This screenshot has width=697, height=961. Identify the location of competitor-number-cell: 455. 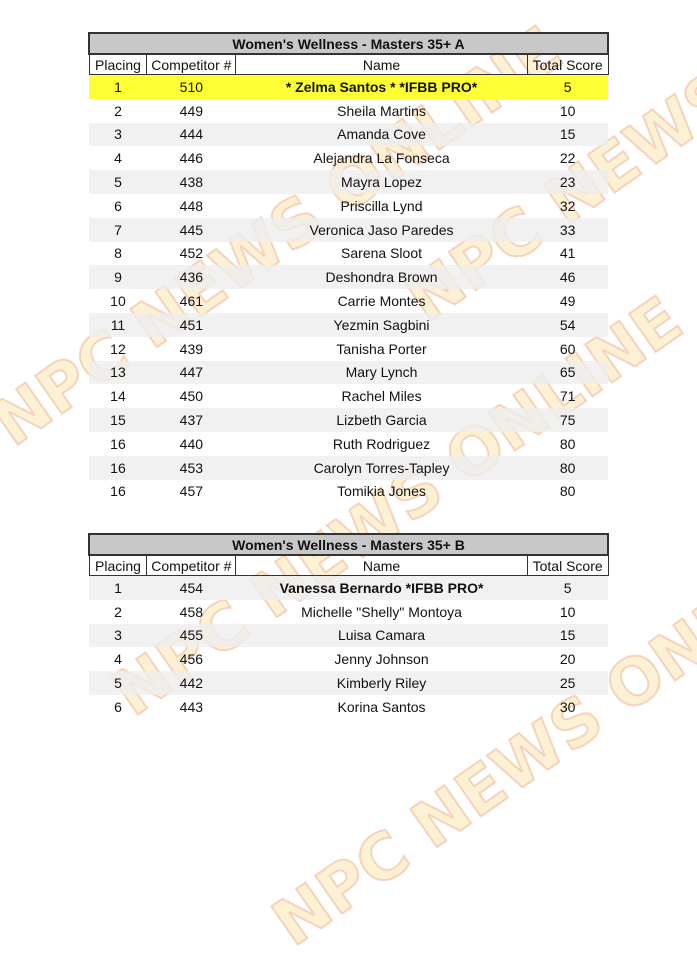
(191, 635).